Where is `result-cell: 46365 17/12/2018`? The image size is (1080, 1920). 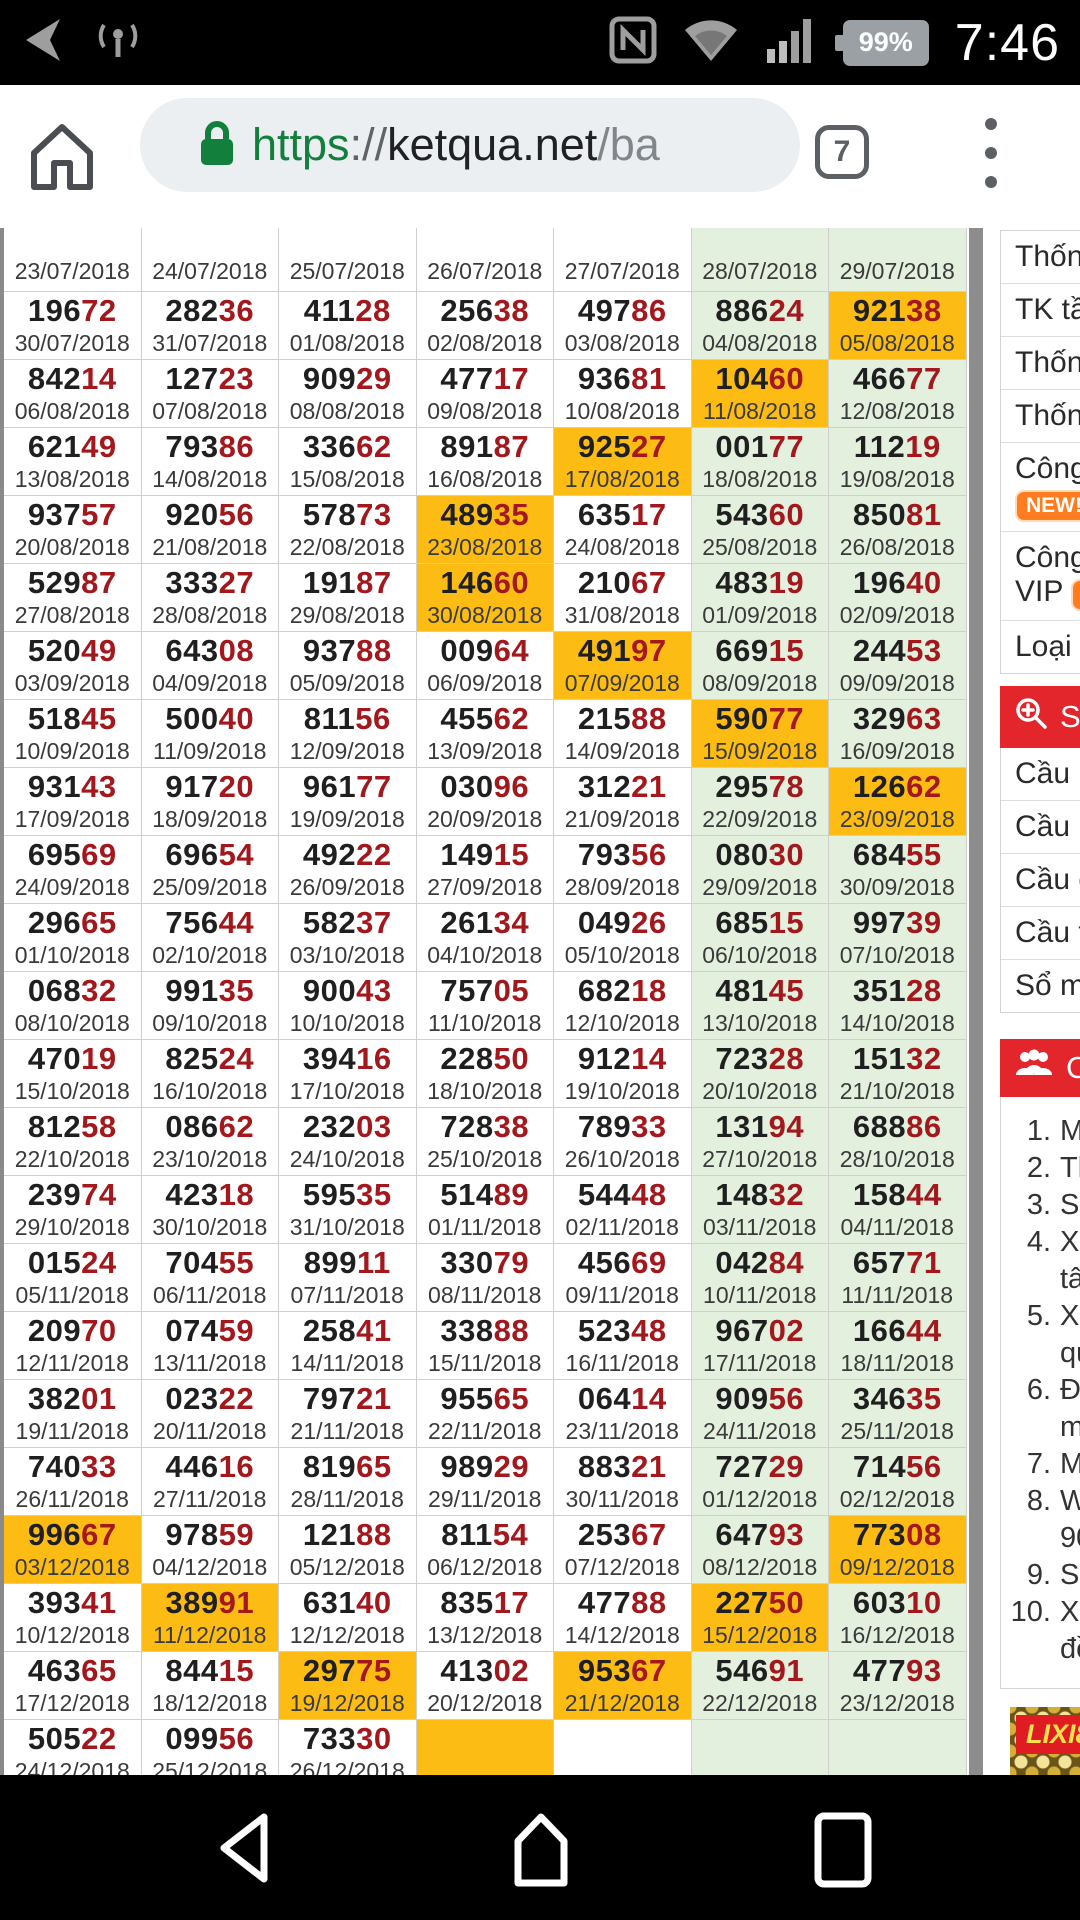
result-cell: 46365 17/12/2018 is located at coordinates (73, 1686).